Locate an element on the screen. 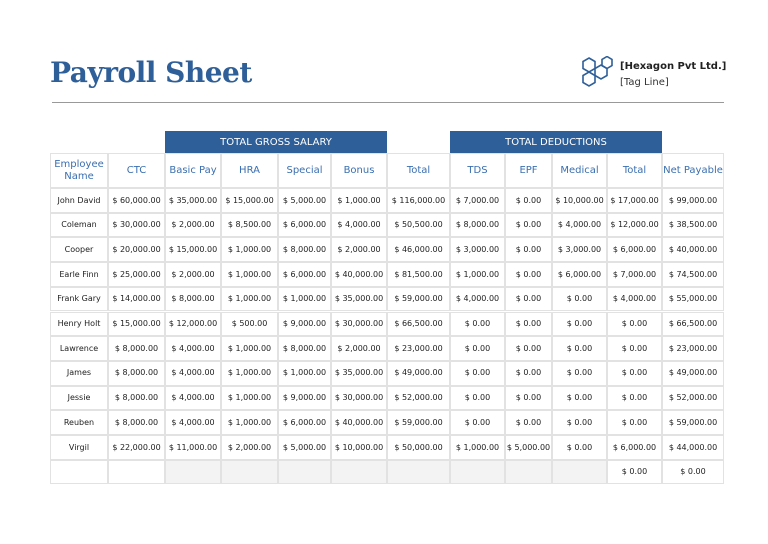  table-cell: Cooper is located at coordinates (79, 250).